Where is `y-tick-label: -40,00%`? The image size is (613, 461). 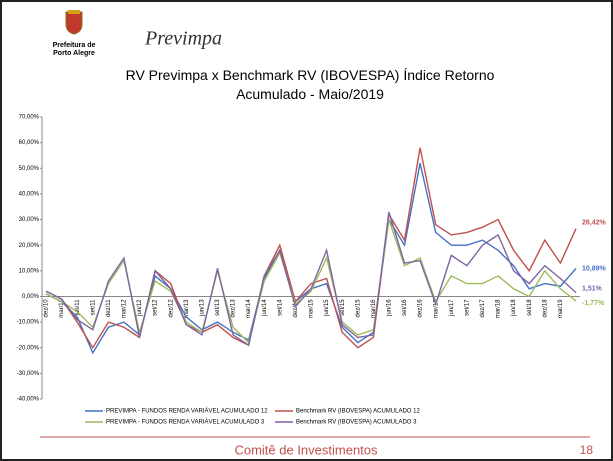
y-tick-label: -40,00% is located at coordinates (28, 400).